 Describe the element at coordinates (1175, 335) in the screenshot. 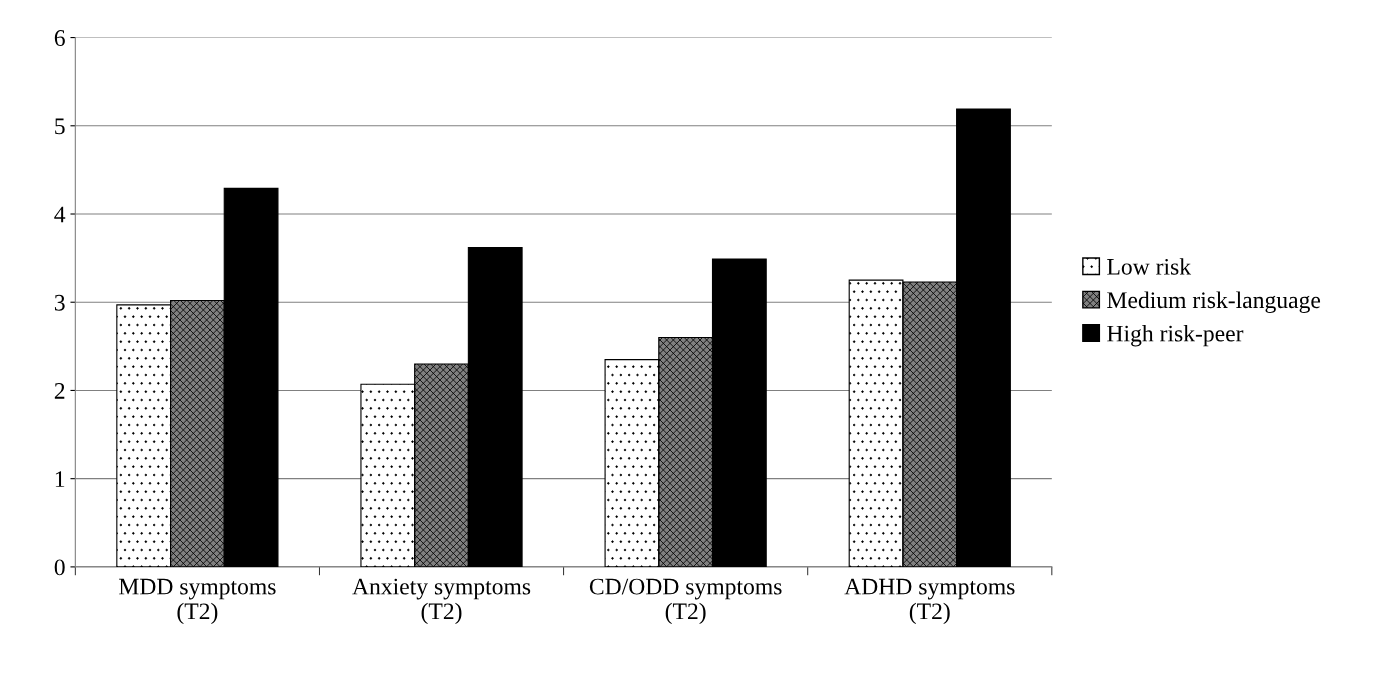

I see `legend-label: High risk-peer` at that location.